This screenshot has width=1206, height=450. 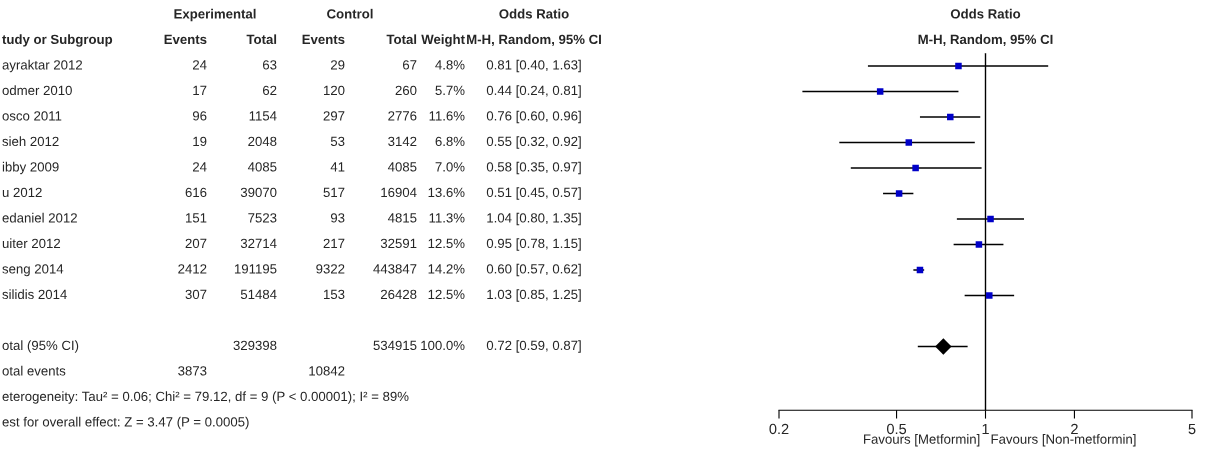 What do you see at coordinates (192, 269) in the screenshot?
I see `text: 2412` at bounding box center [192, 269].